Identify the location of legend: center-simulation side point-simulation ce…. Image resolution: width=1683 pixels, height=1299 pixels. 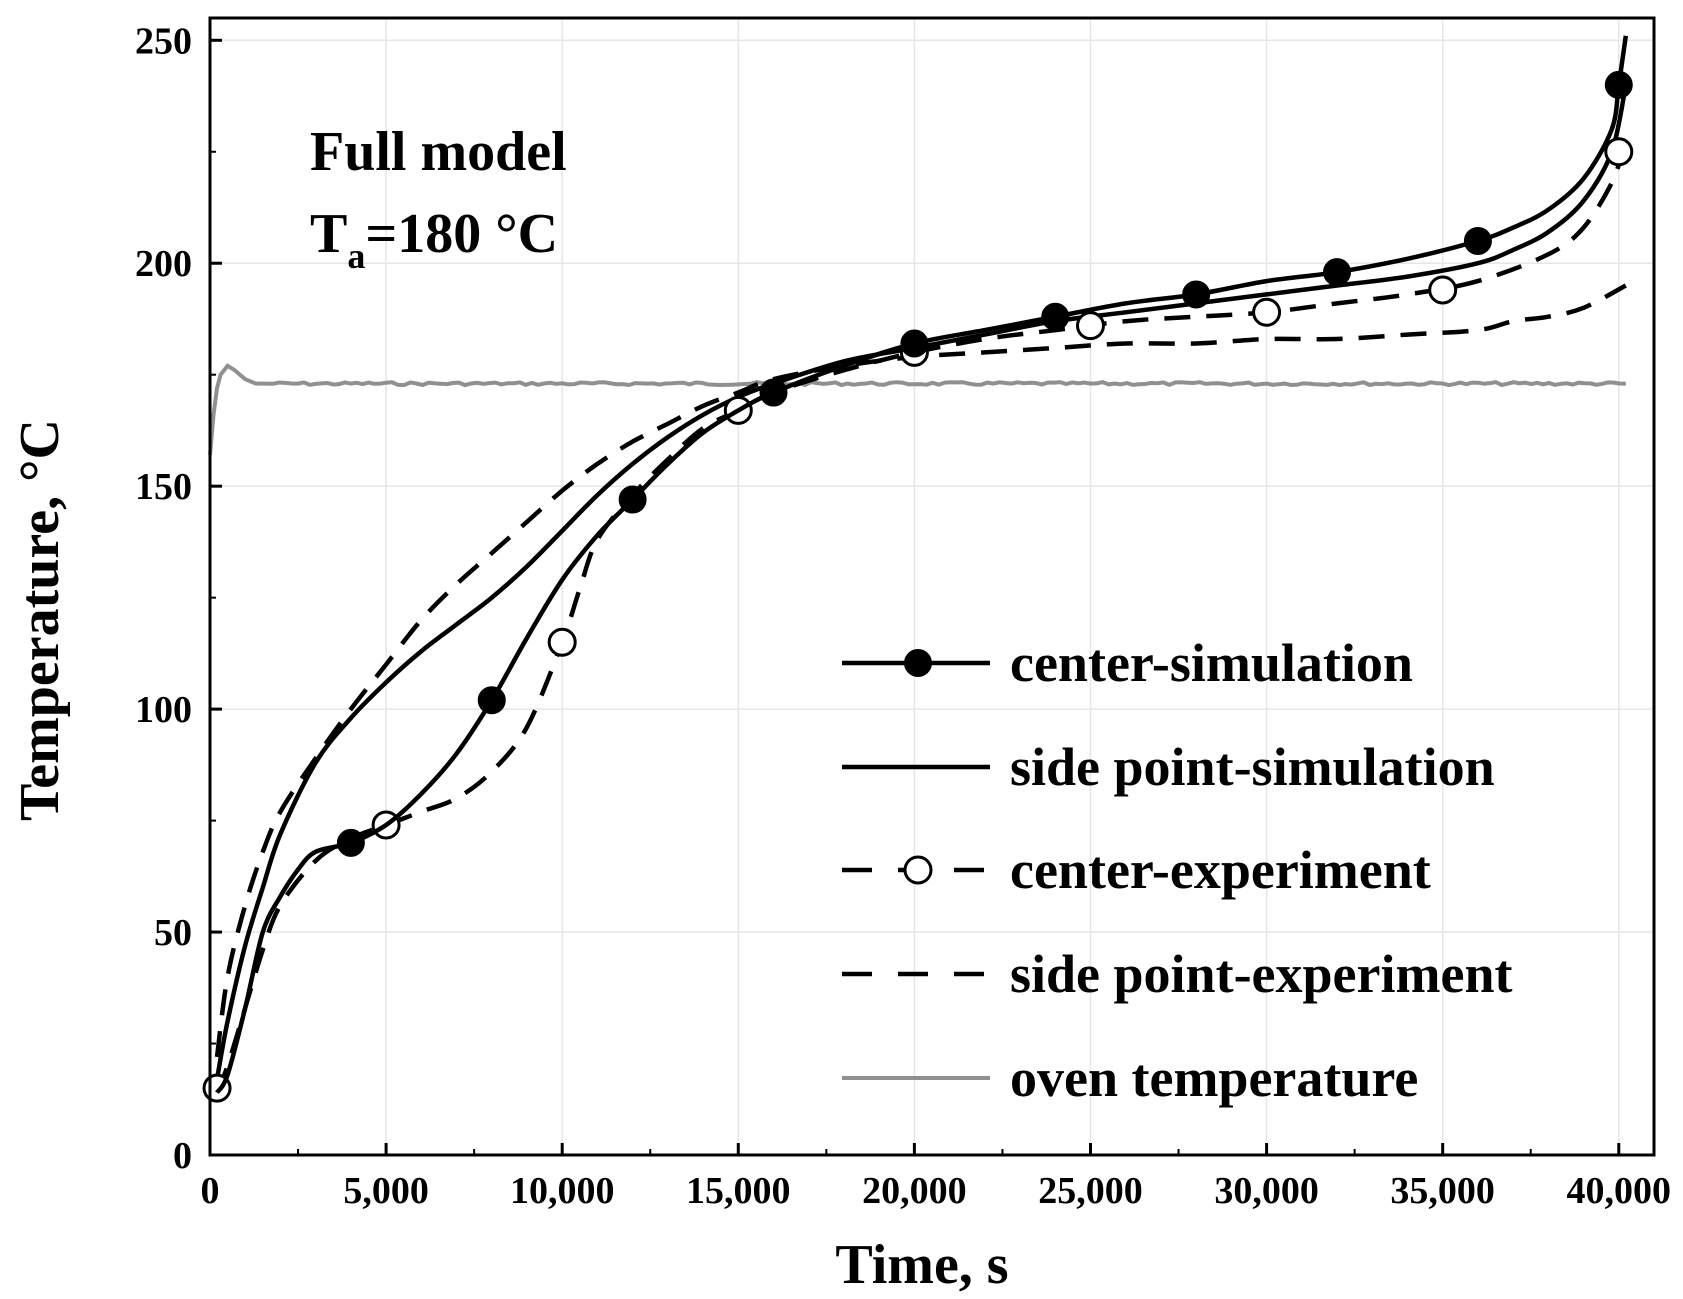
(1177, 870).